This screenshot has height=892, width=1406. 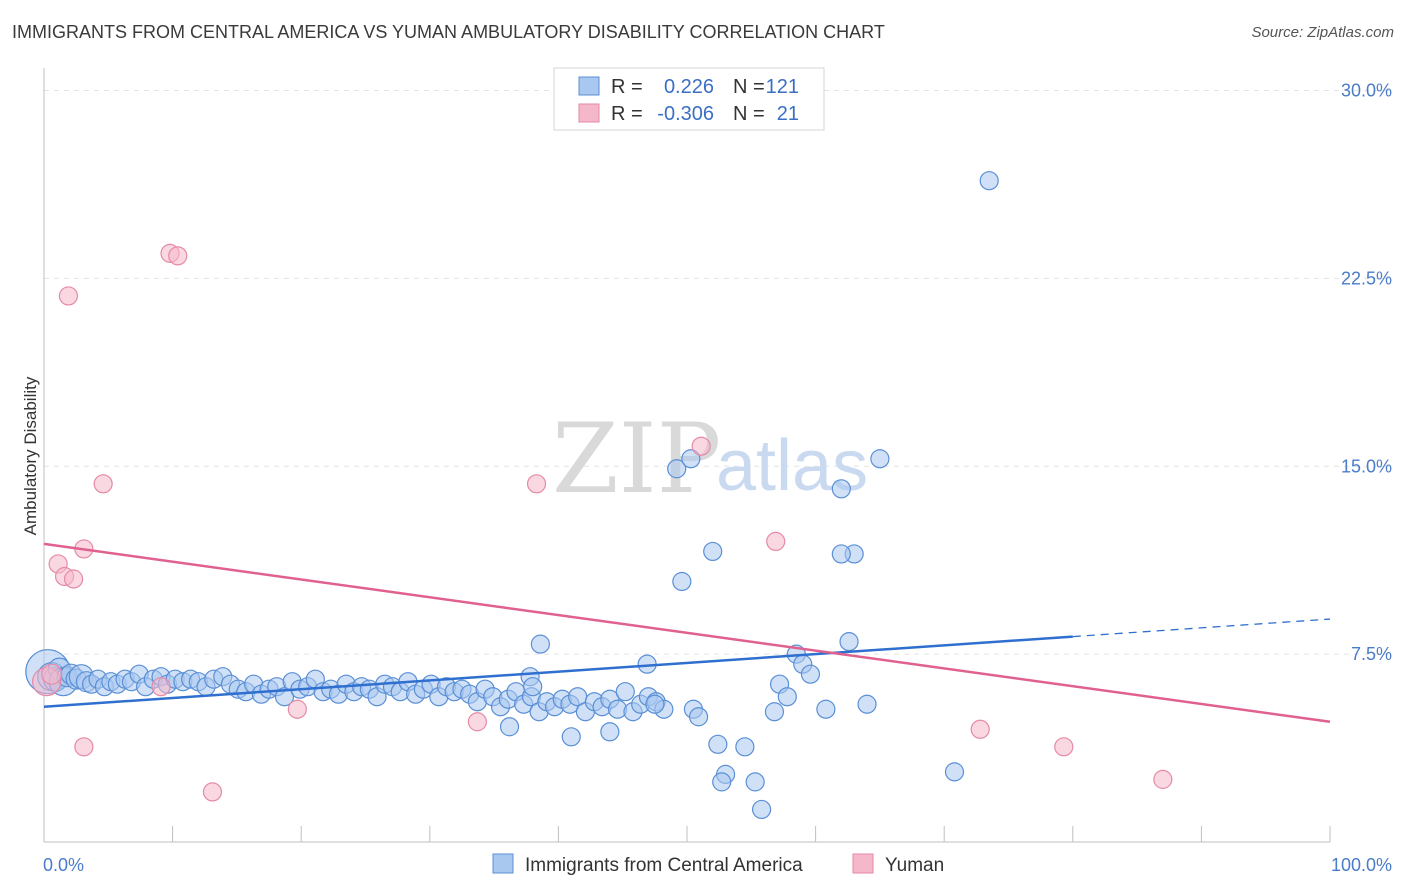 What do you see at coordinates (503, 863) in the screenshot?
I see `legend-swatch-immigrants` at bounding box center [503, 863].